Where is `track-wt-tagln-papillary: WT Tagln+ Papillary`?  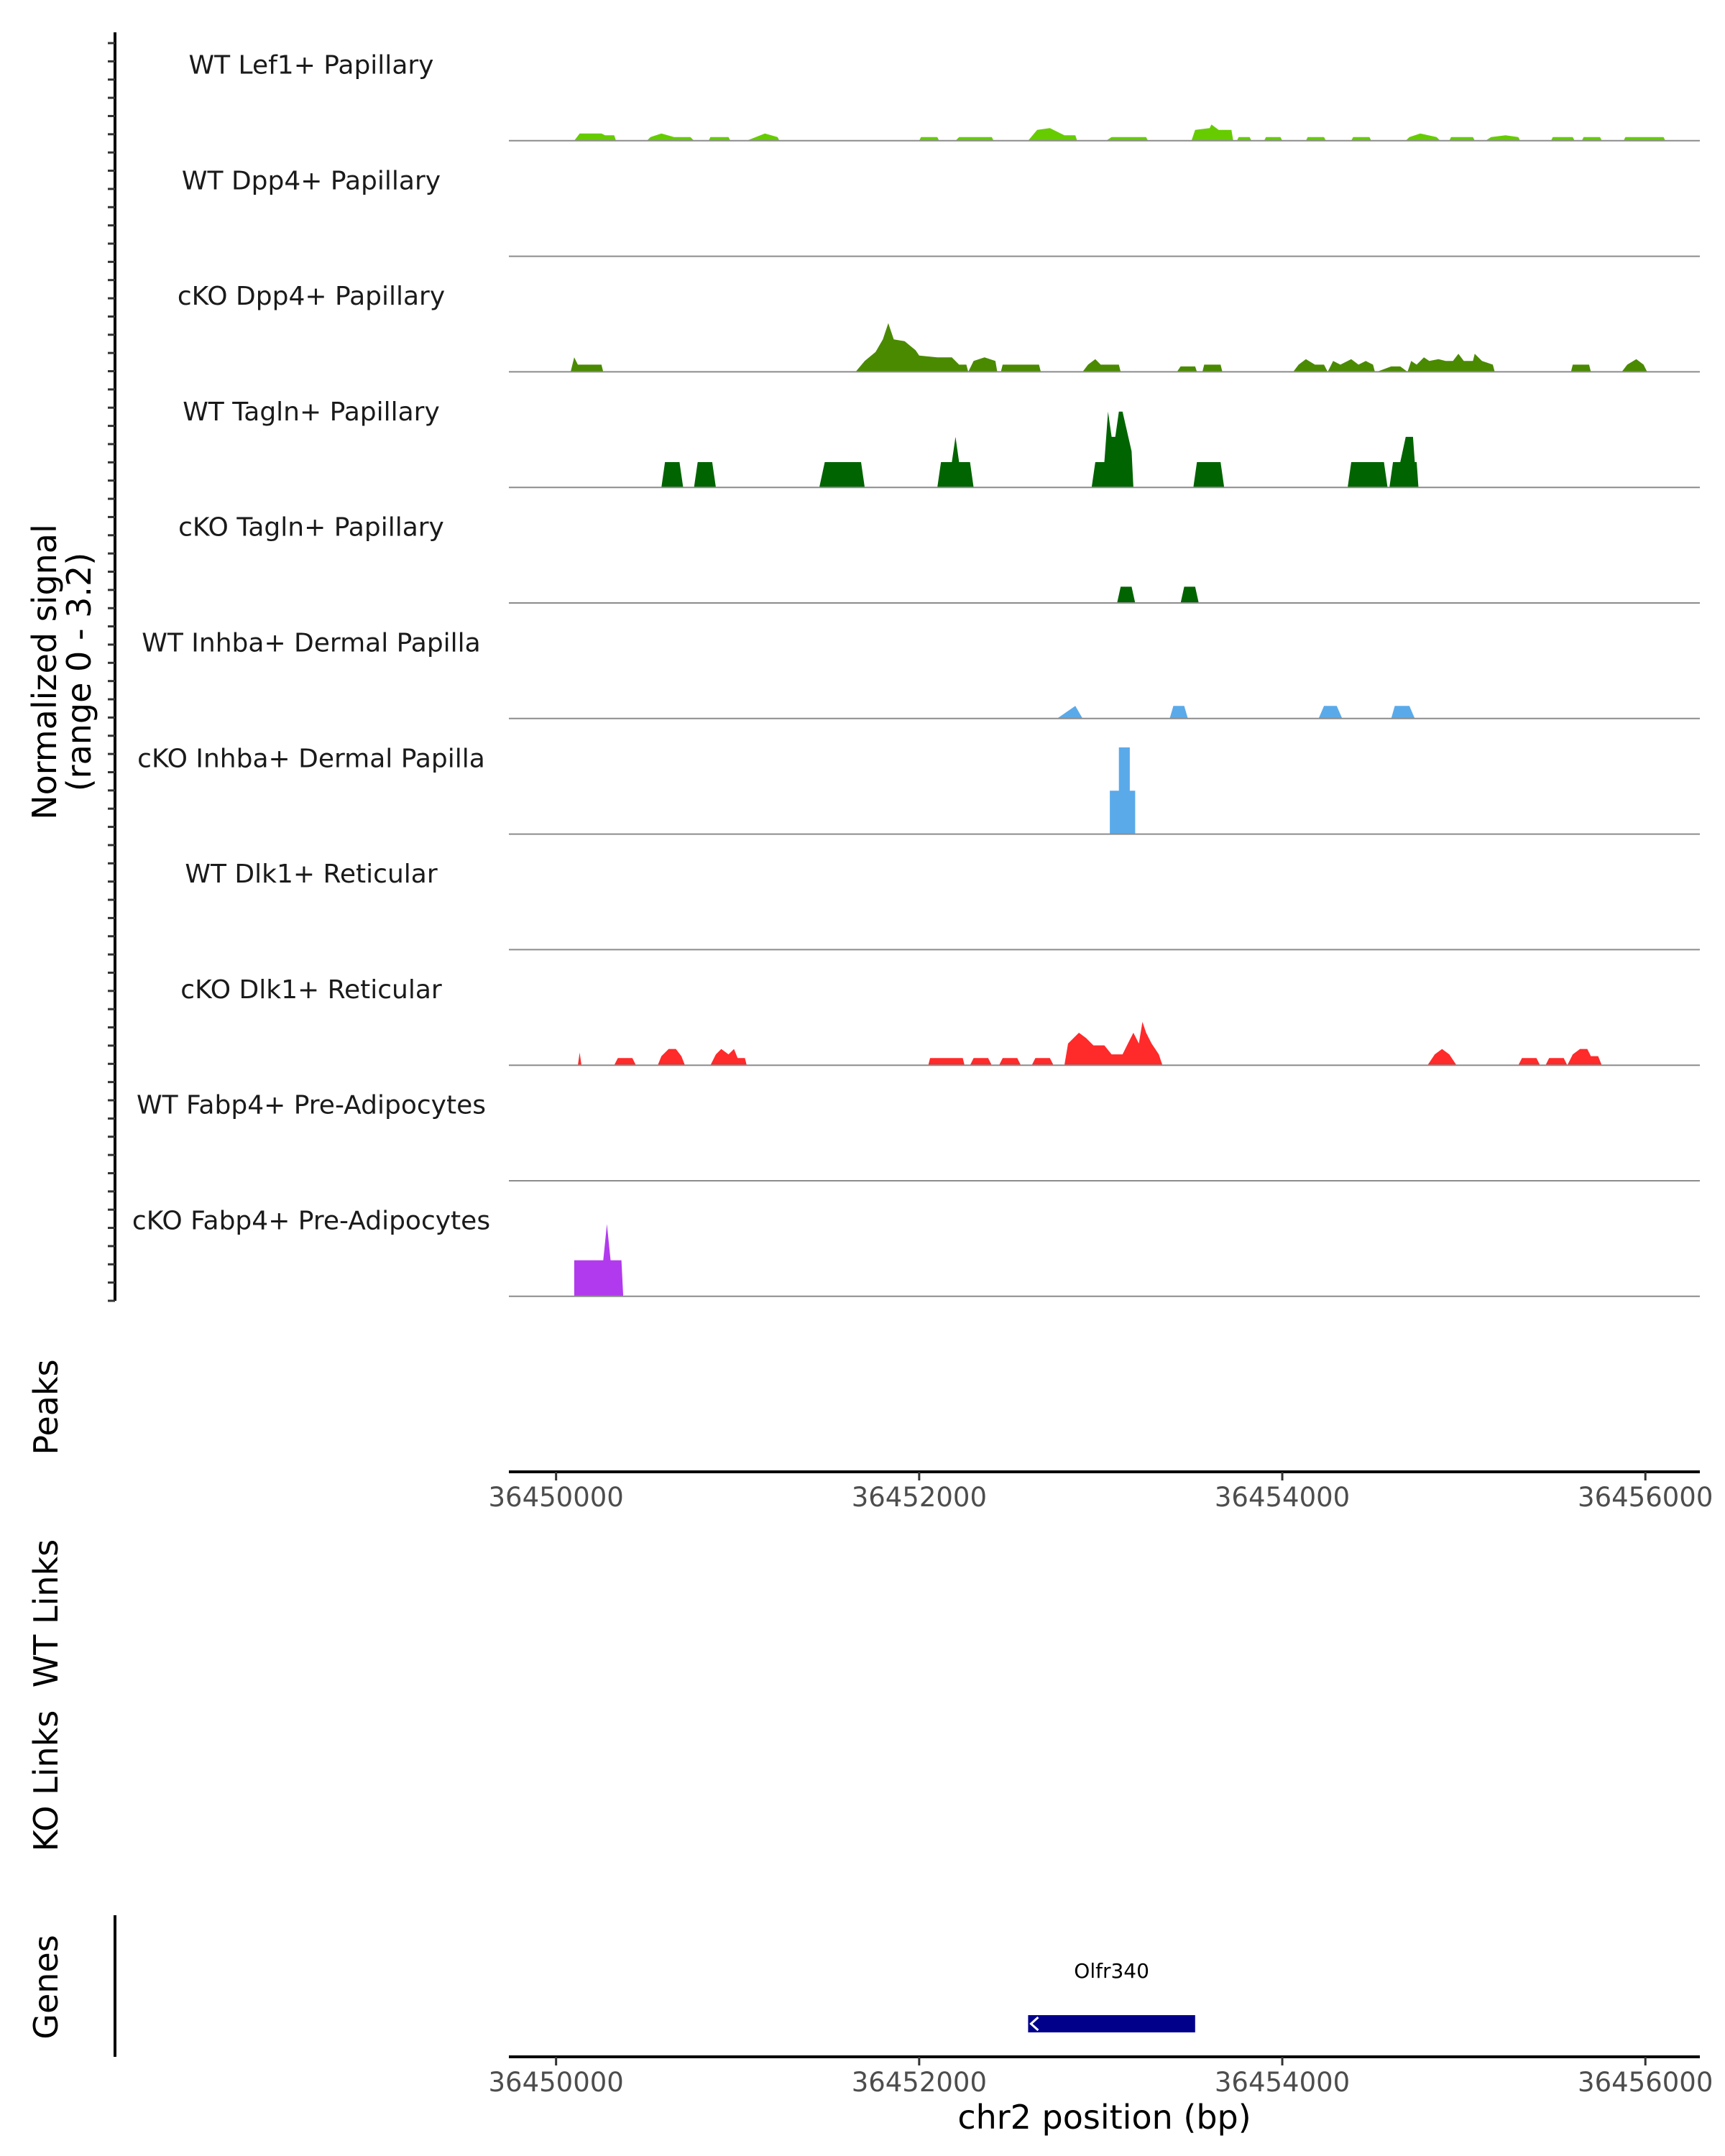
track-wt-tagln-papillary: WT Tagln+ Papillary is located at coordinates (941, 443).